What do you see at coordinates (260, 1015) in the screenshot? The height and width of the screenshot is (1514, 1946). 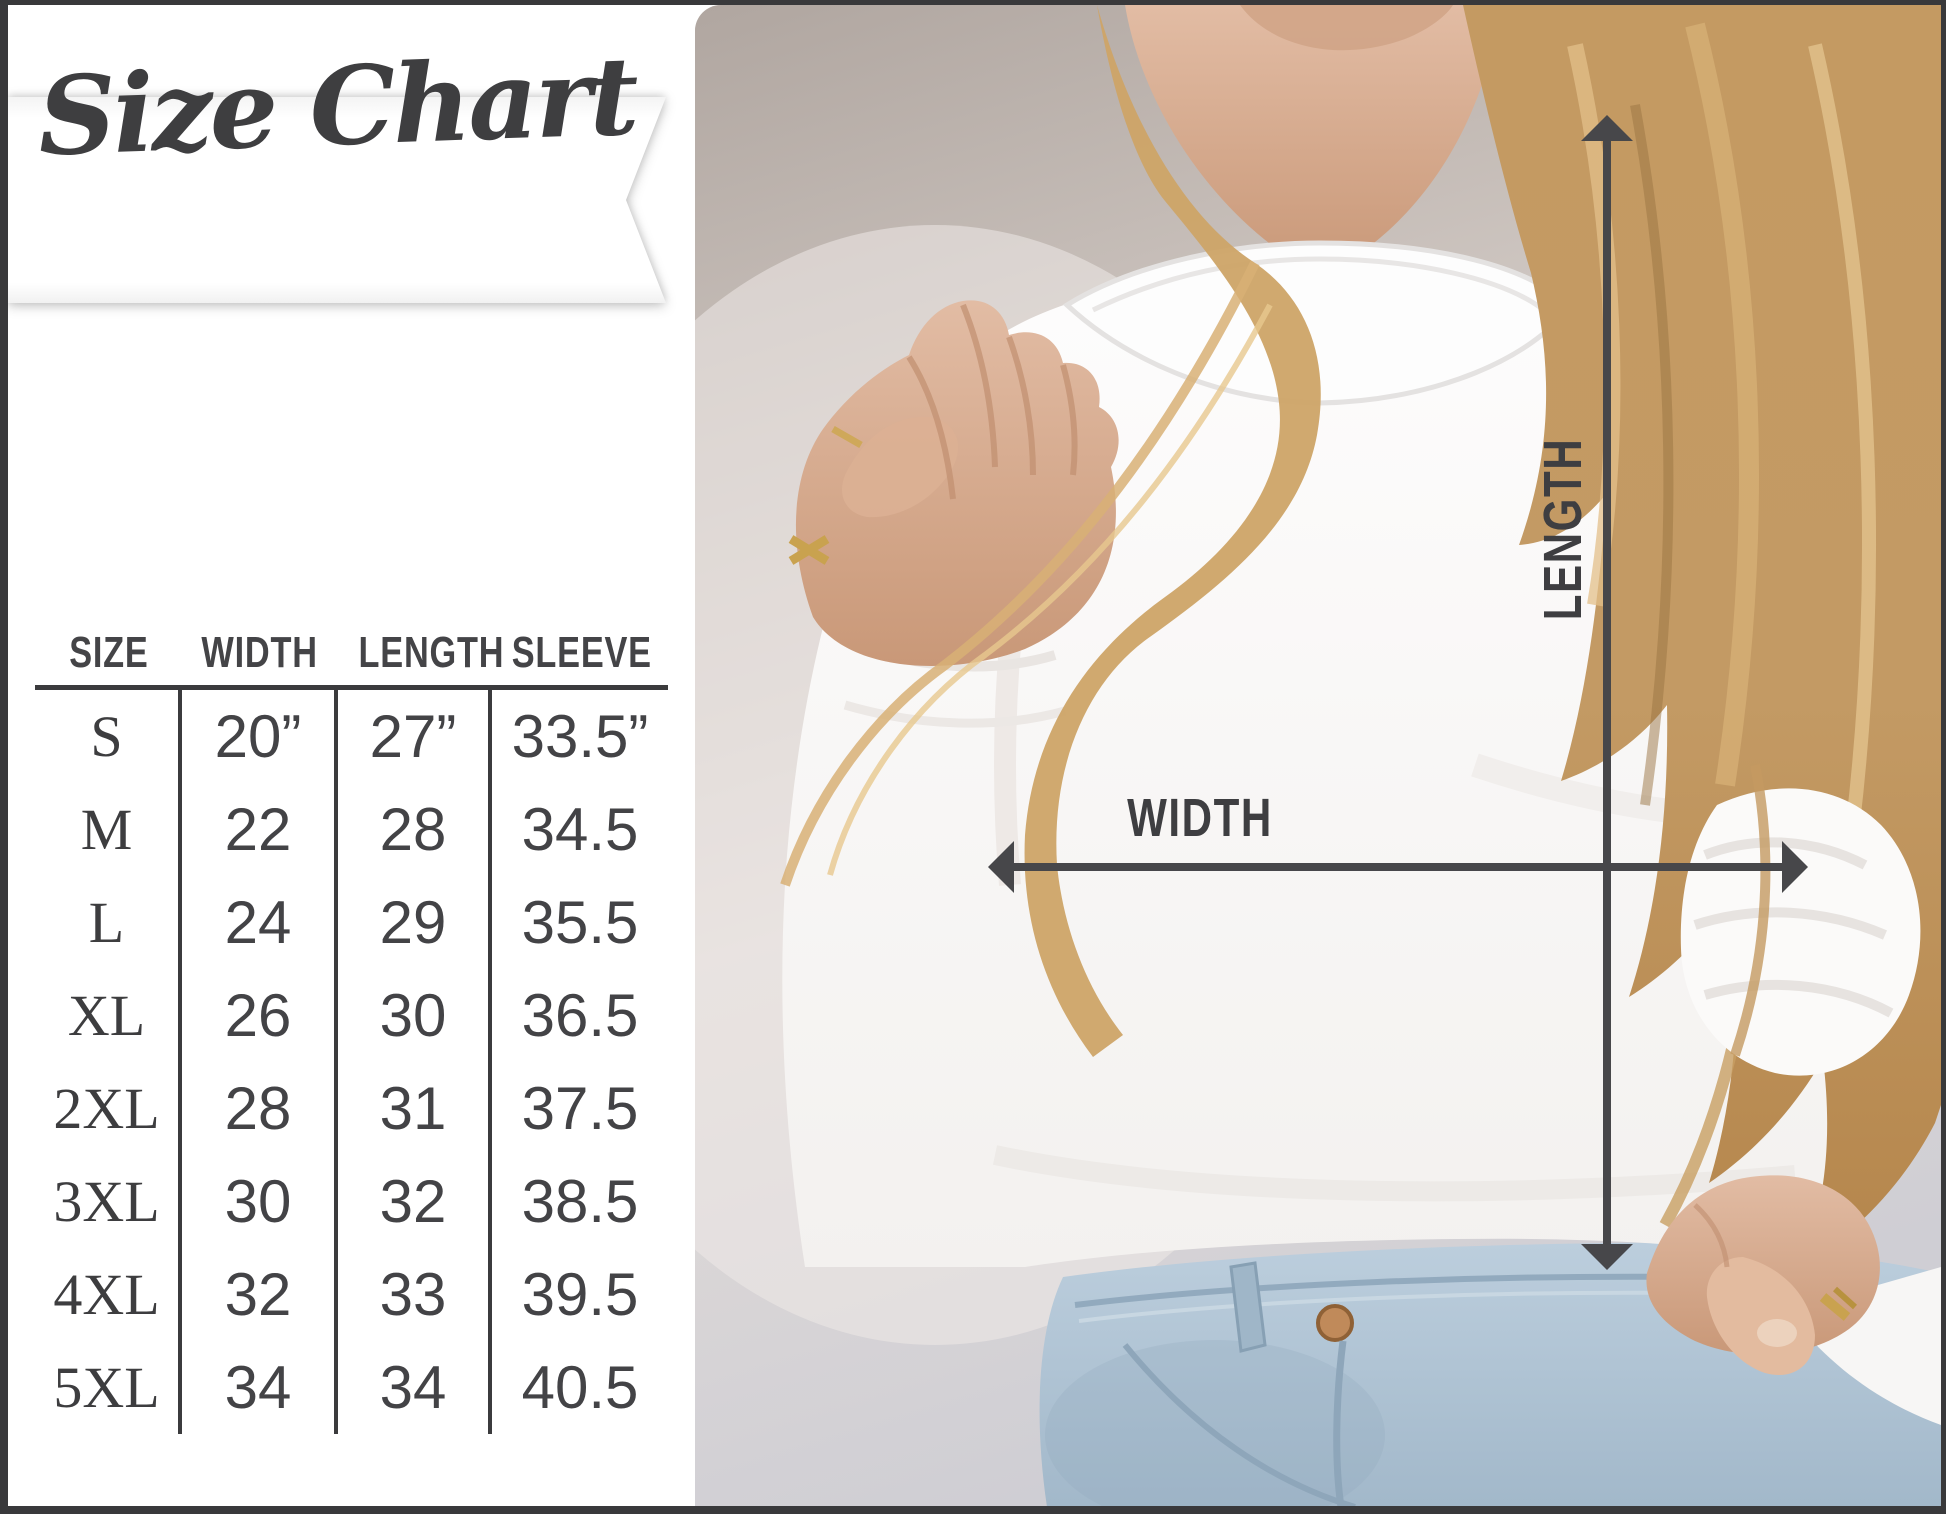 I see `cell-width: 26` at bounding box center [260, 1015].